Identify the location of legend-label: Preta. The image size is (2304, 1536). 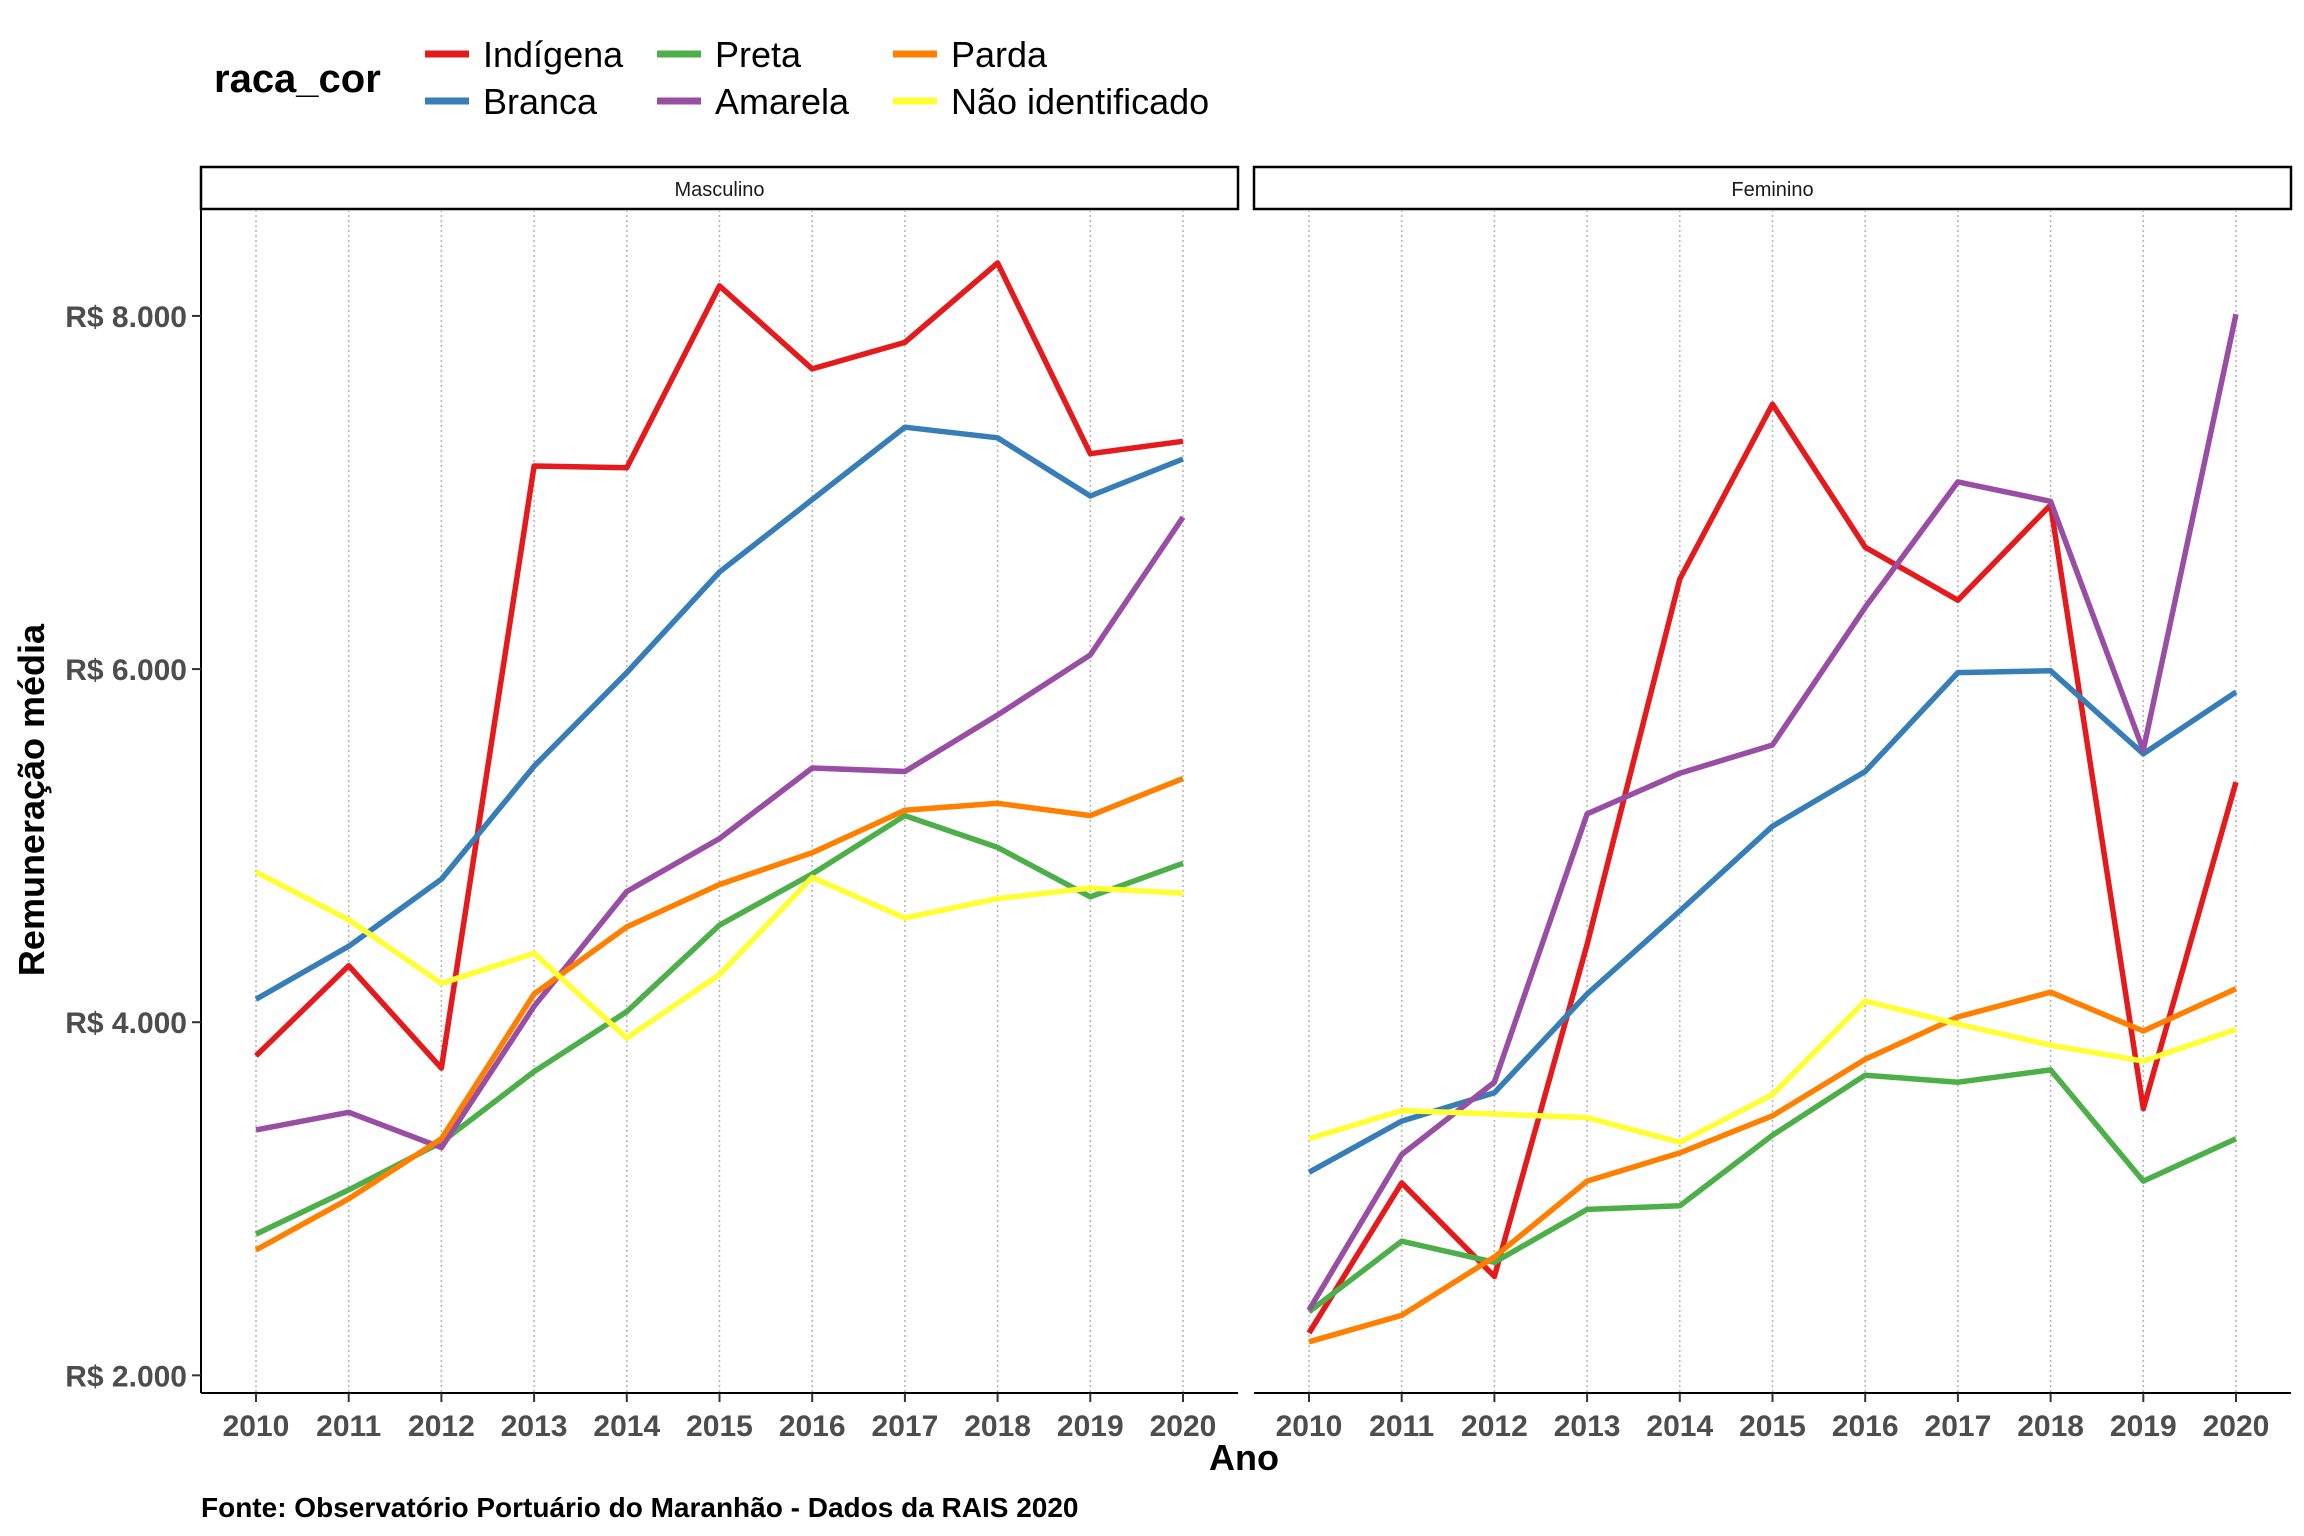
(758, 54).